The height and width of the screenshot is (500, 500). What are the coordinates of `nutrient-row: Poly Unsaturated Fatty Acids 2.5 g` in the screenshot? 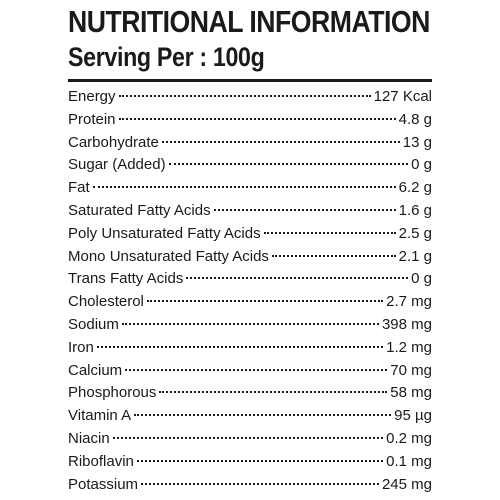 It's located at (250, 234).